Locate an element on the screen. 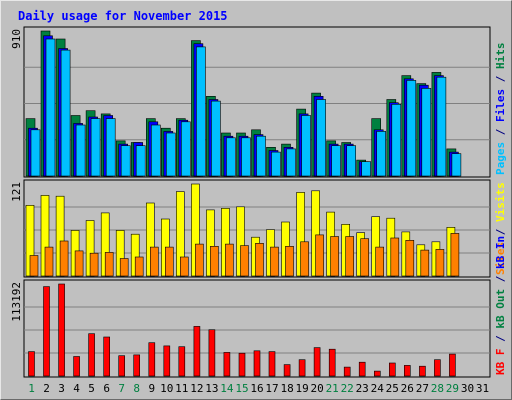  x-tick-label-5: 5 is located at coordinates (91, 388).